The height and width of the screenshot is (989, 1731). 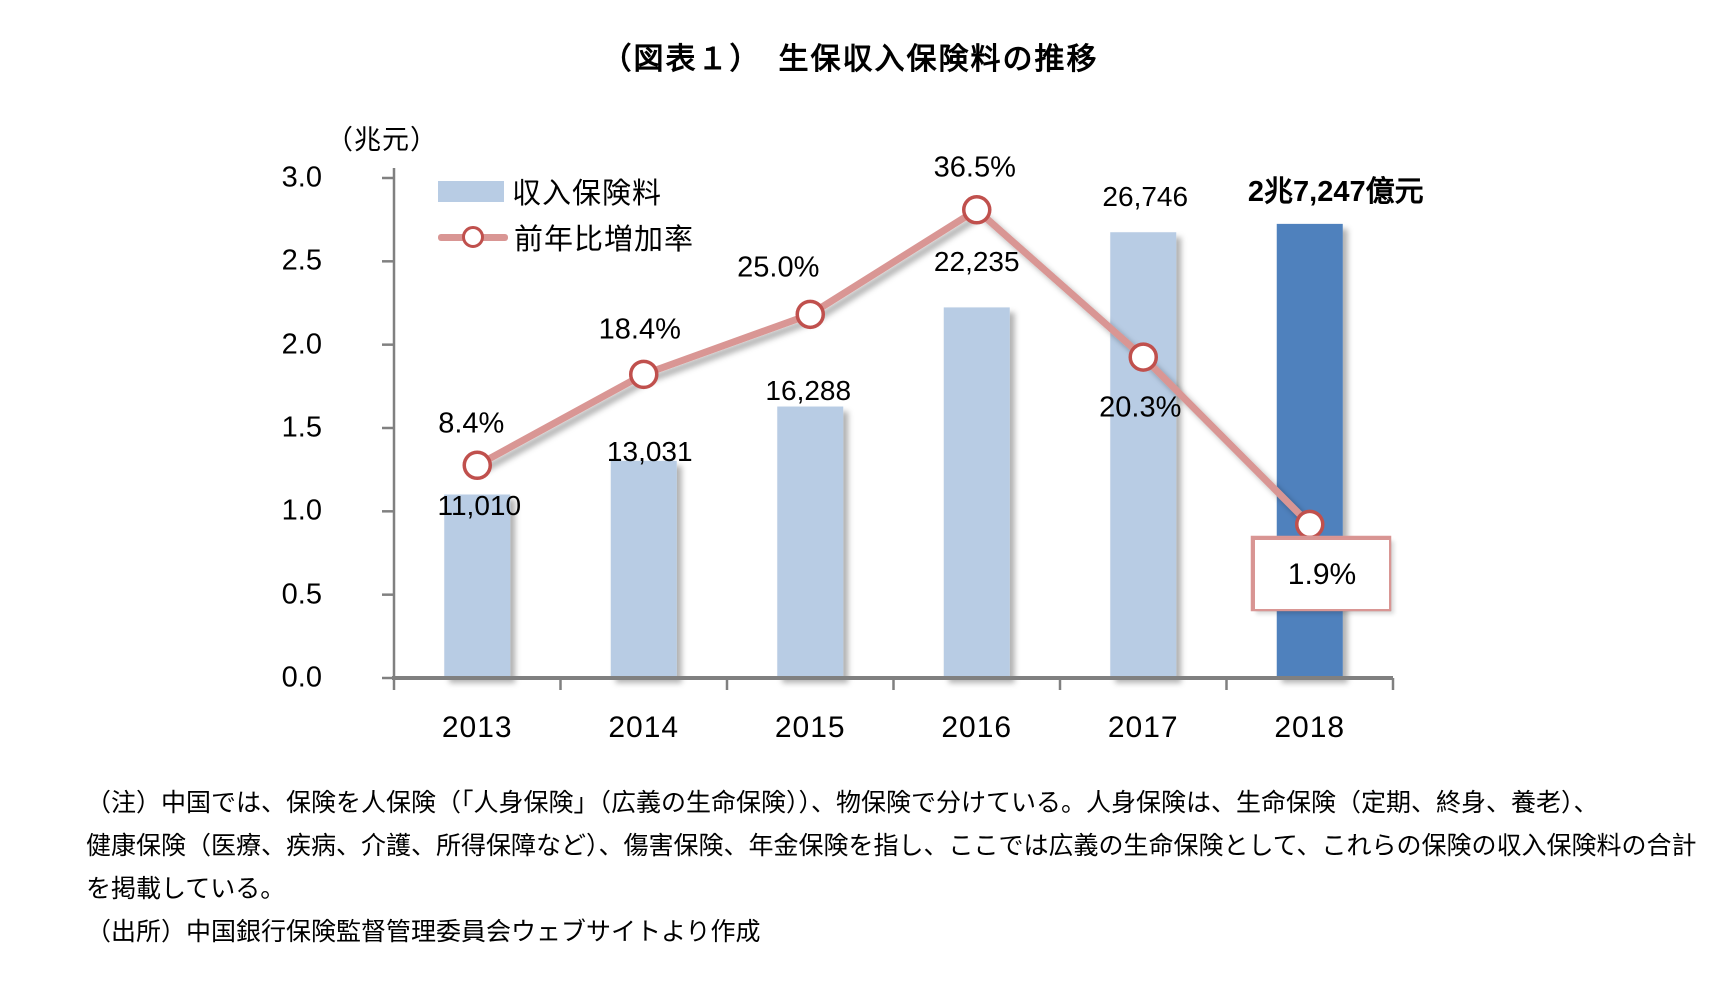 I want to click on legend-item-growth: 前年比増加率, so click(x=566, y=237).